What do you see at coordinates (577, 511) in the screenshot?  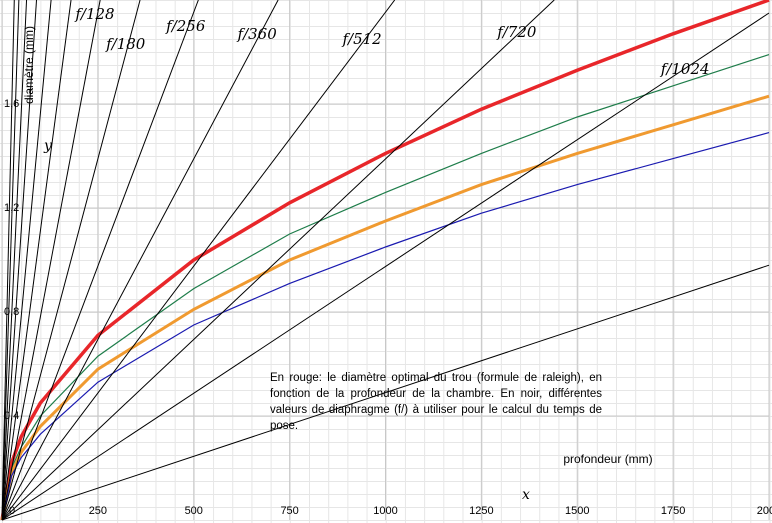 I see `x-tick-label: 1500` at bounding box center [577, 511].